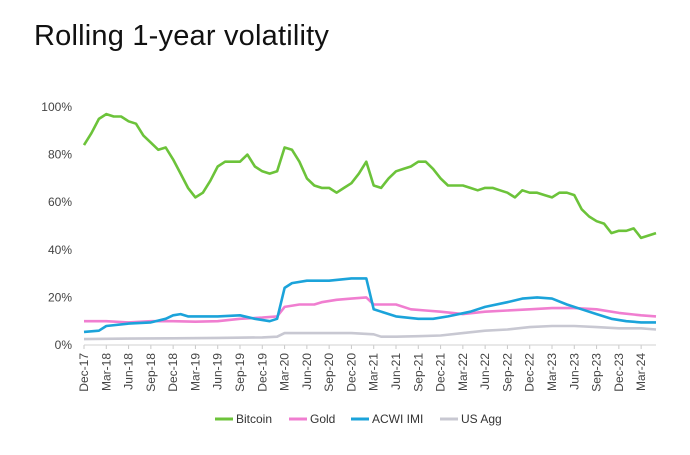  I want to click on x-tick-label: Dec-18, so click(173, 372).